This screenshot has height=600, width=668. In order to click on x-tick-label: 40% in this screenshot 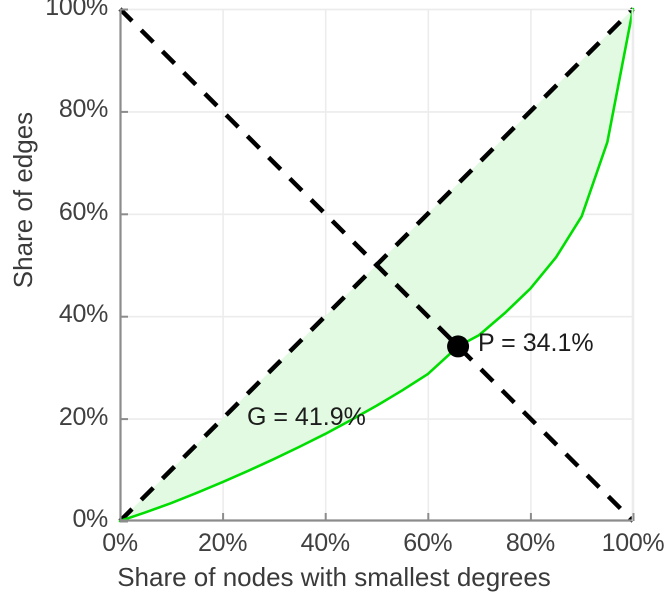, I will do `click(325, 543)`.